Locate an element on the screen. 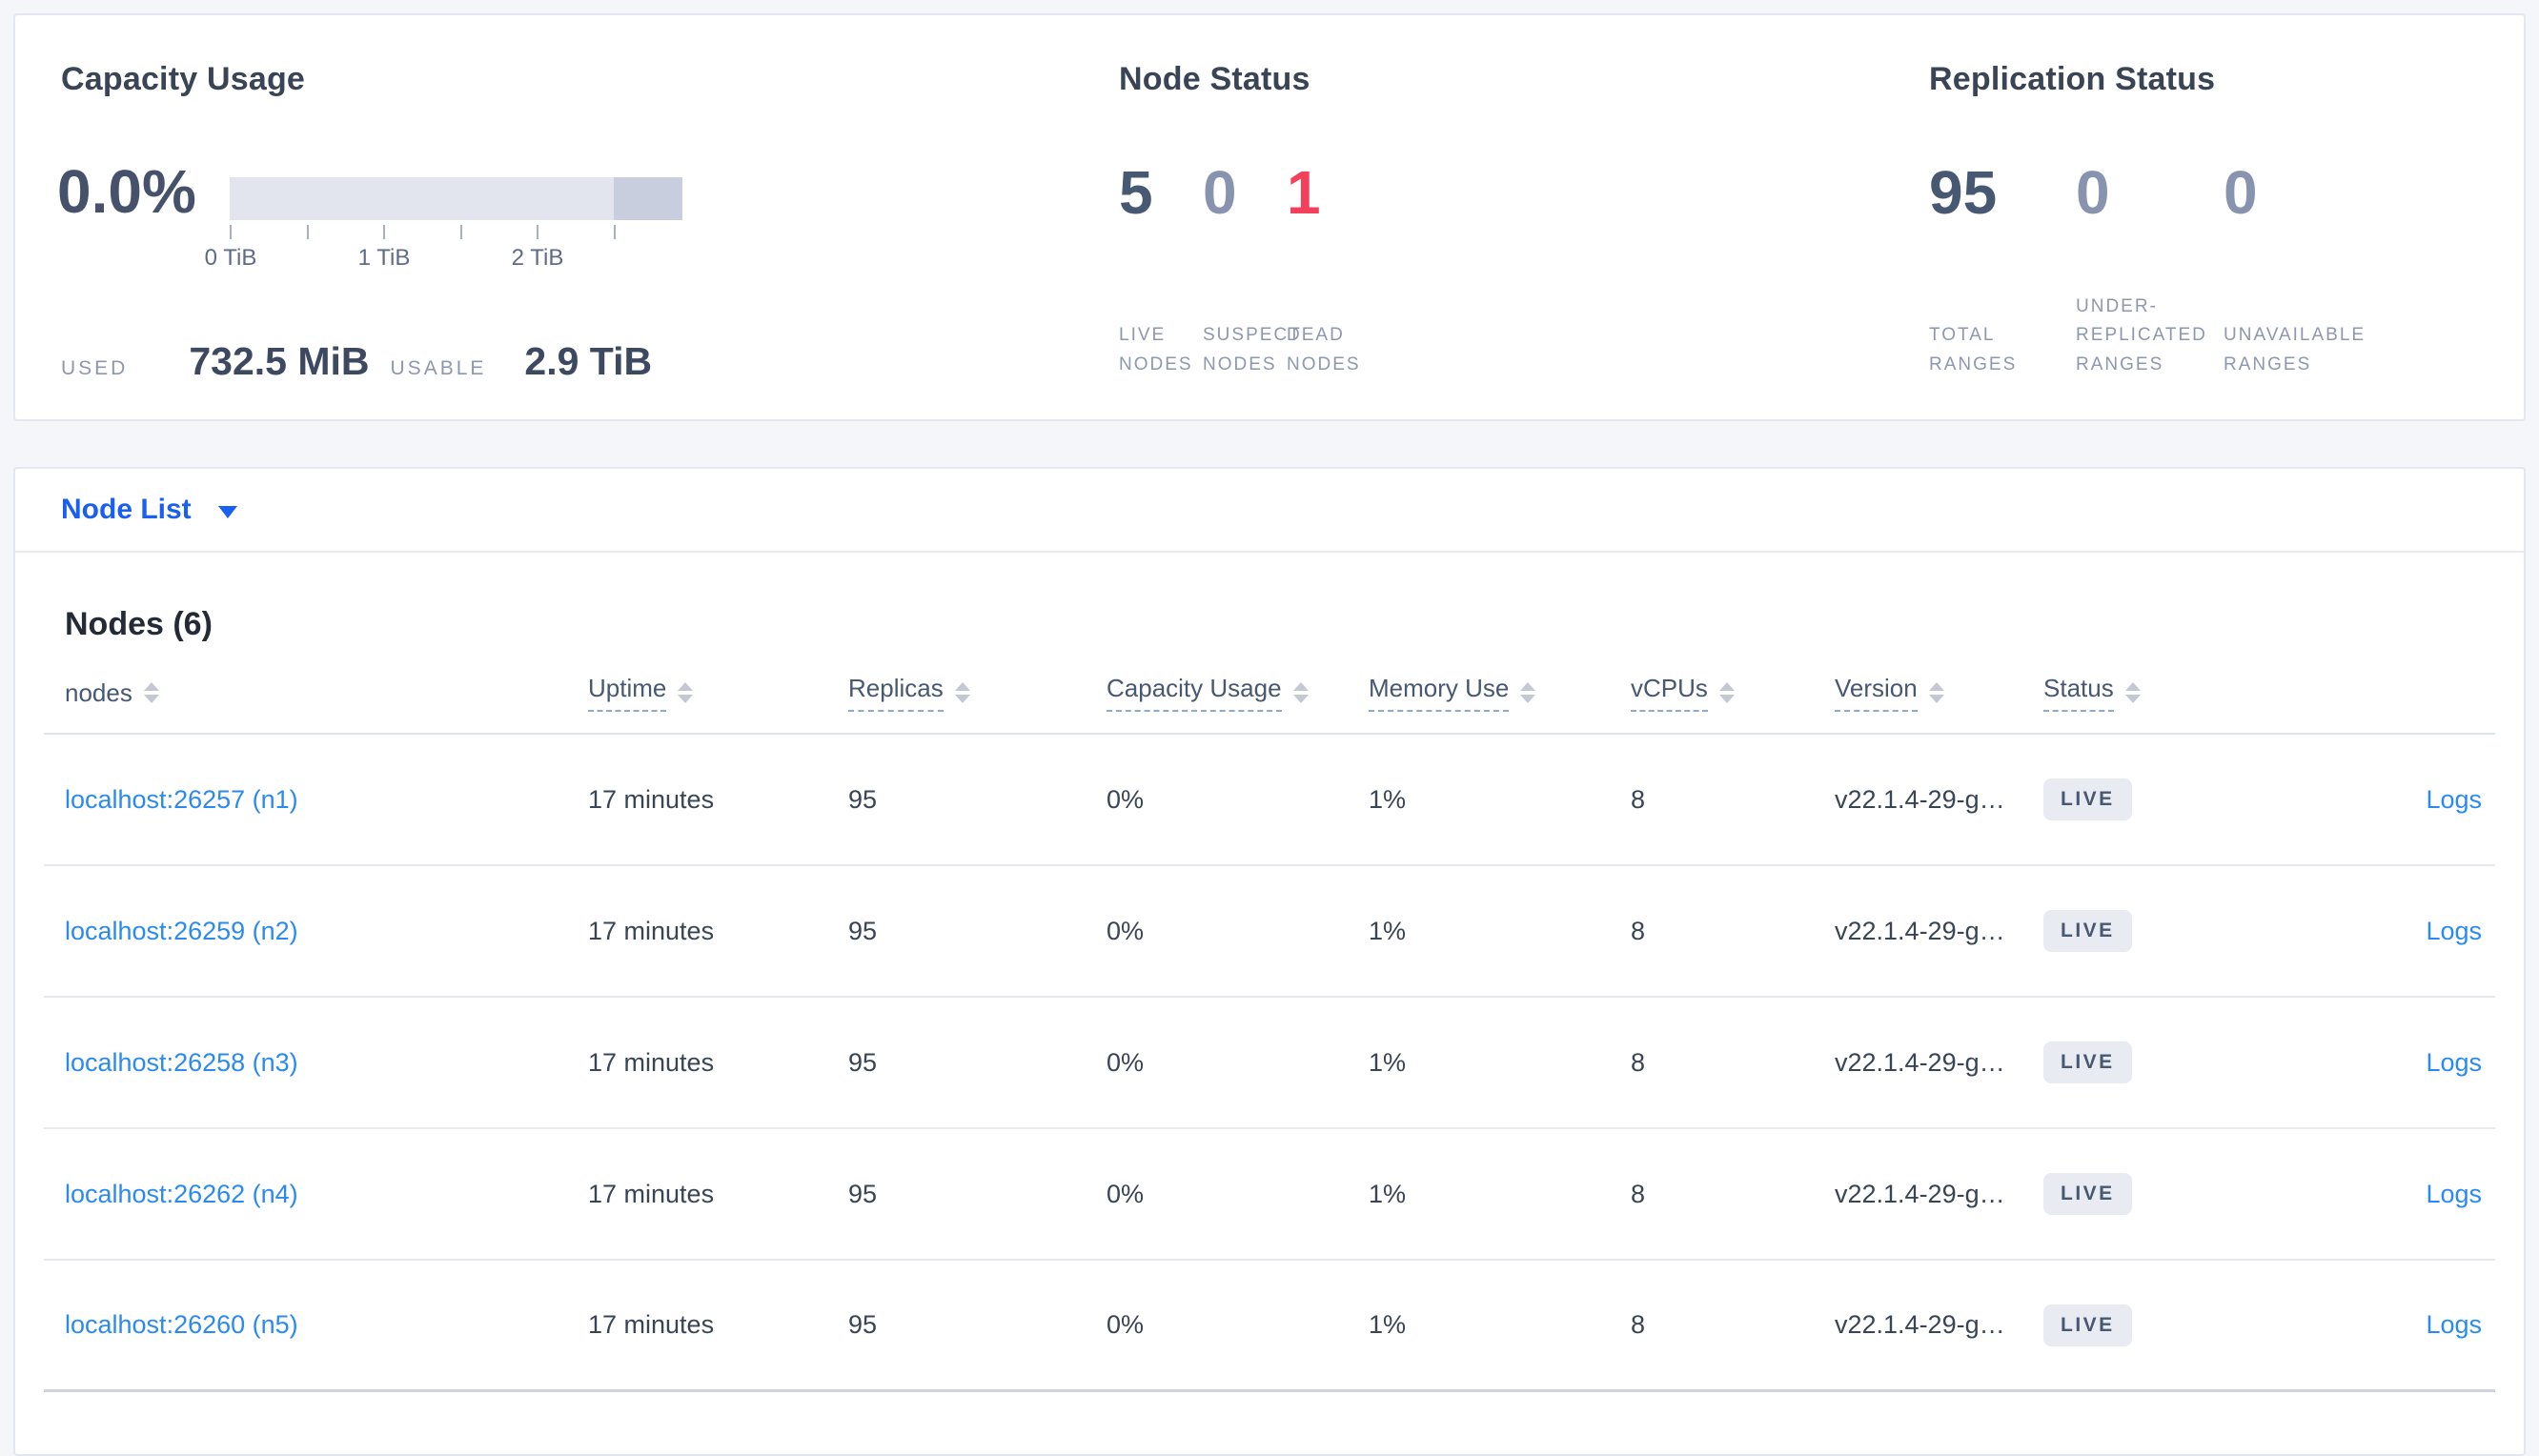 The image size is (2539, 1456). unavailable-ranges-label: UNAVAILABLE RANGES is located at coordinates (2295, 350).